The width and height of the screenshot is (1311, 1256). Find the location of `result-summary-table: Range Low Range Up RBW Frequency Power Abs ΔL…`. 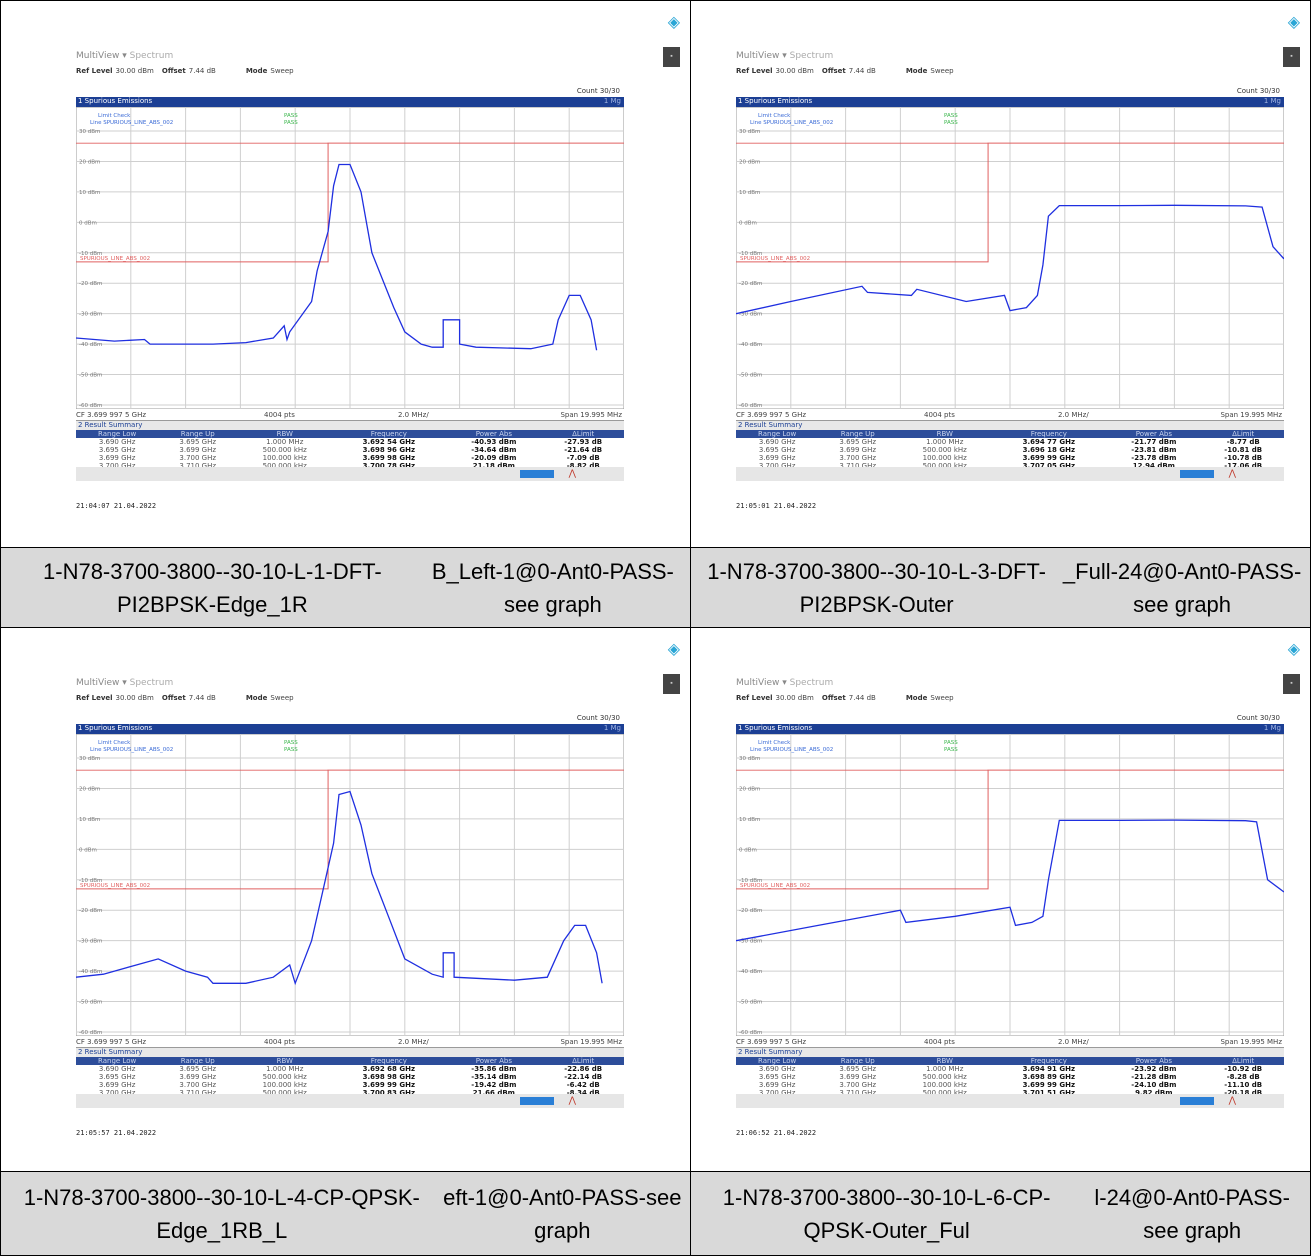

result-summary-table: Range Low Range Up RBW Frequency Power Abs ΔL… is located at coordinates (350, 1077).